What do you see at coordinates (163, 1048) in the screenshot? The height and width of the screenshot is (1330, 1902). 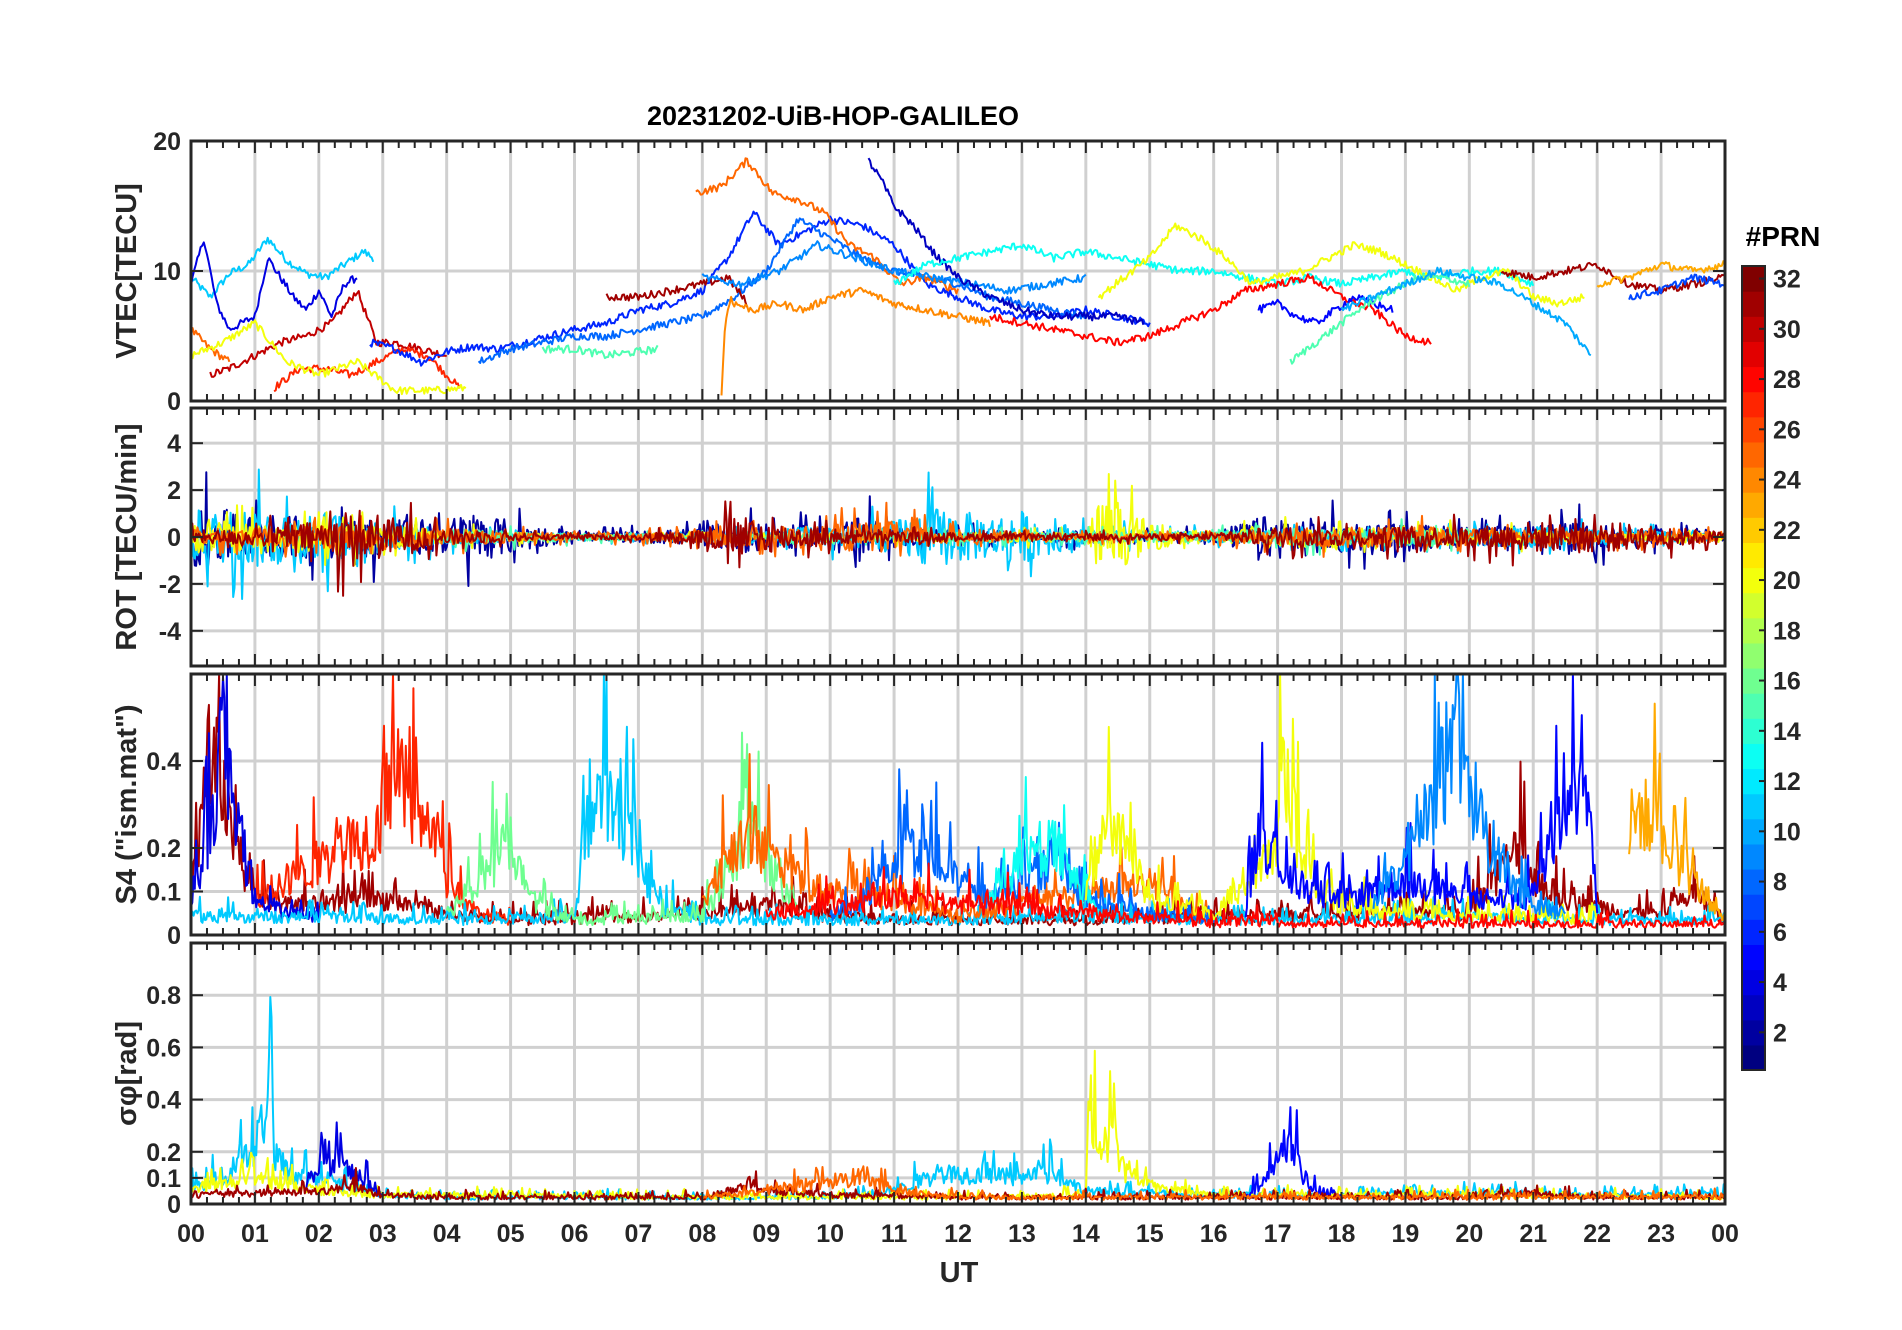 I see `y-tick-label-sigma_phi: 0.6` at bounding box center [163, 1048].